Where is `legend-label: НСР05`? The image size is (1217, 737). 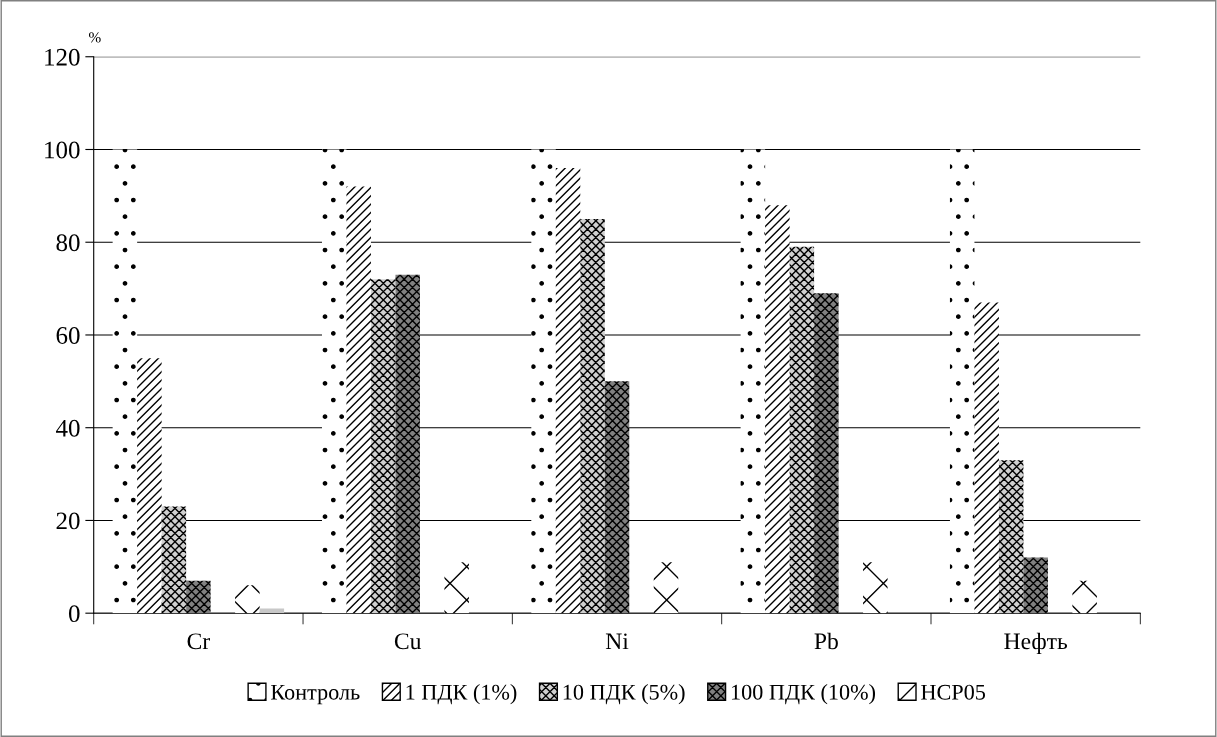
legend-label: НСР05 is located at coordinates (953, 692).